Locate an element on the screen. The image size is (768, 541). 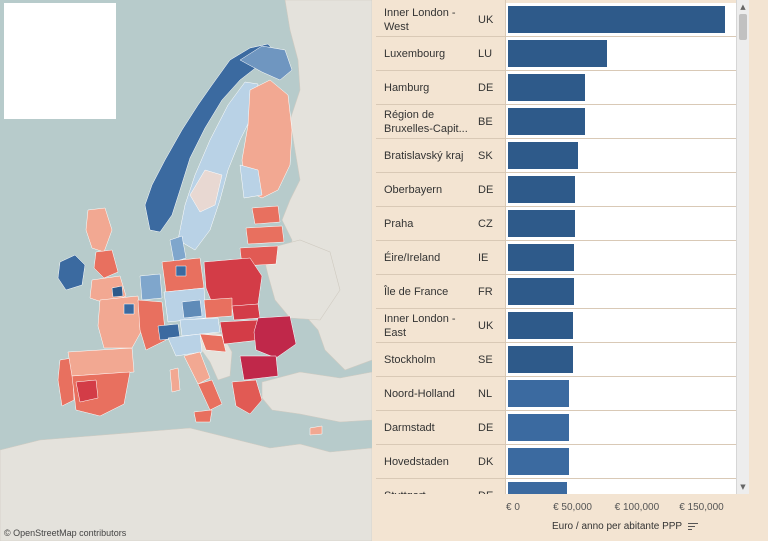
region-spain-north is located at coordinates (101, 362).